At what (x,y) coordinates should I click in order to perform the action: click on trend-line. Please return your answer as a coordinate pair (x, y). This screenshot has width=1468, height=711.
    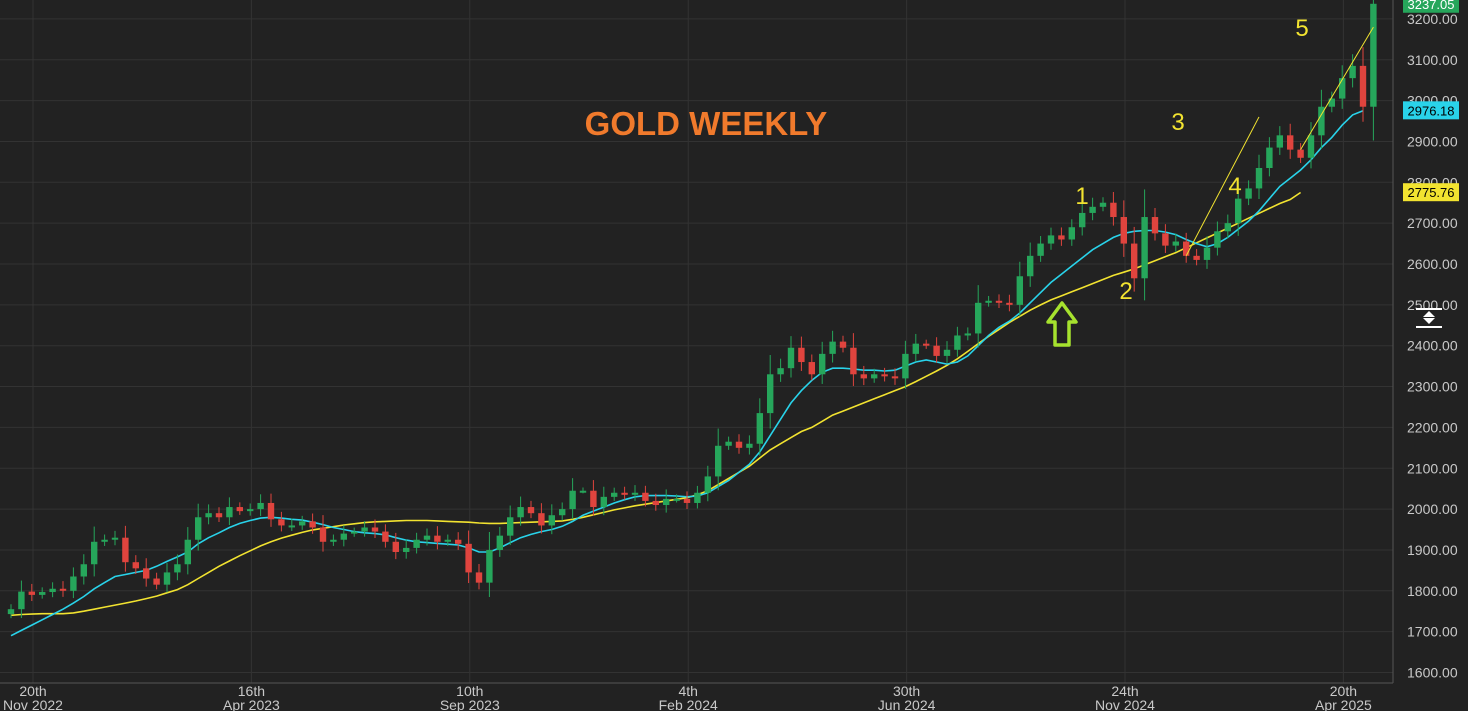
    Looking at the image, I should click on (1337, 88).